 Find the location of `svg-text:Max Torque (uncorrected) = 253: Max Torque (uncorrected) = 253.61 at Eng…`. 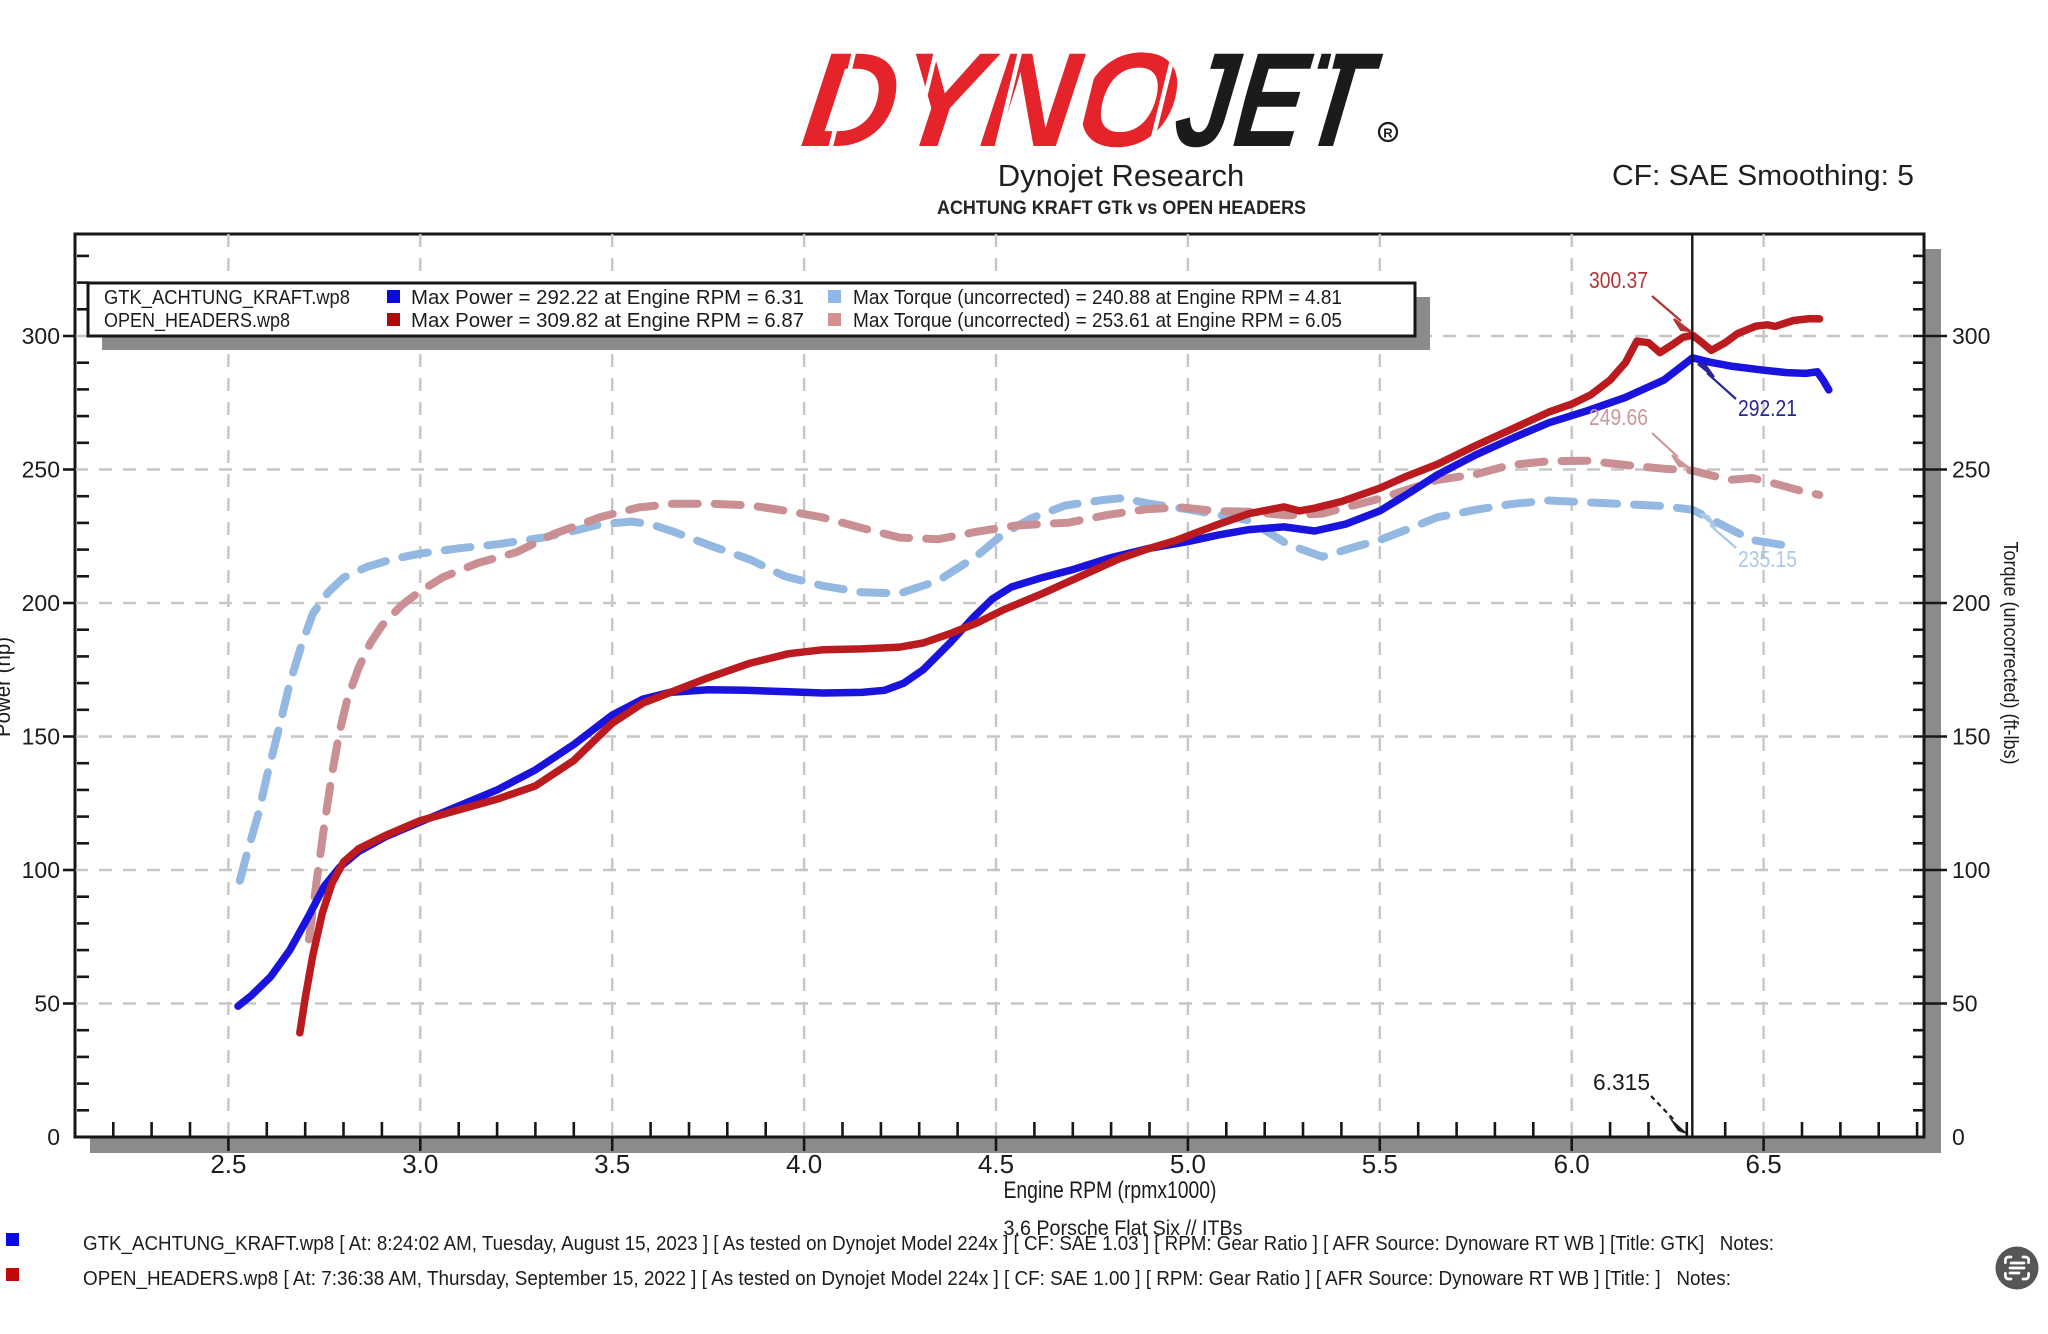

svg-text:Max Torque (uncorrected) = 253: Max Torque (uncorrected) = 253.61 at Eng… is located at coordinates (1097, 321).